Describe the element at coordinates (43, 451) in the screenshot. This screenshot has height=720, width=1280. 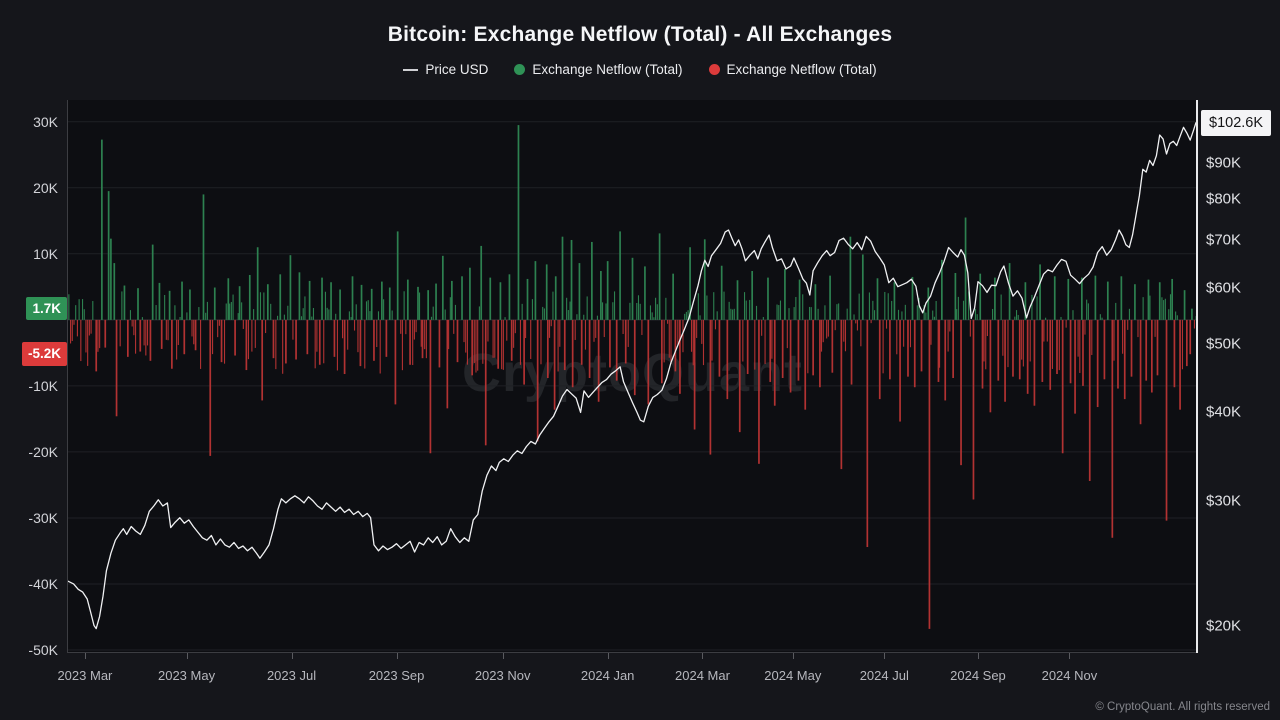
I see `netflow-axis-label: -20K` at that location.